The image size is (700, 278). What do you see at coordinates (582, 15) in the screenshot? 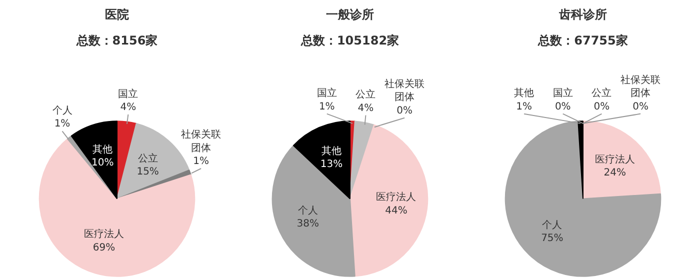
I see `chart-title: 齿科诊所` at bounding box center [582, 15].